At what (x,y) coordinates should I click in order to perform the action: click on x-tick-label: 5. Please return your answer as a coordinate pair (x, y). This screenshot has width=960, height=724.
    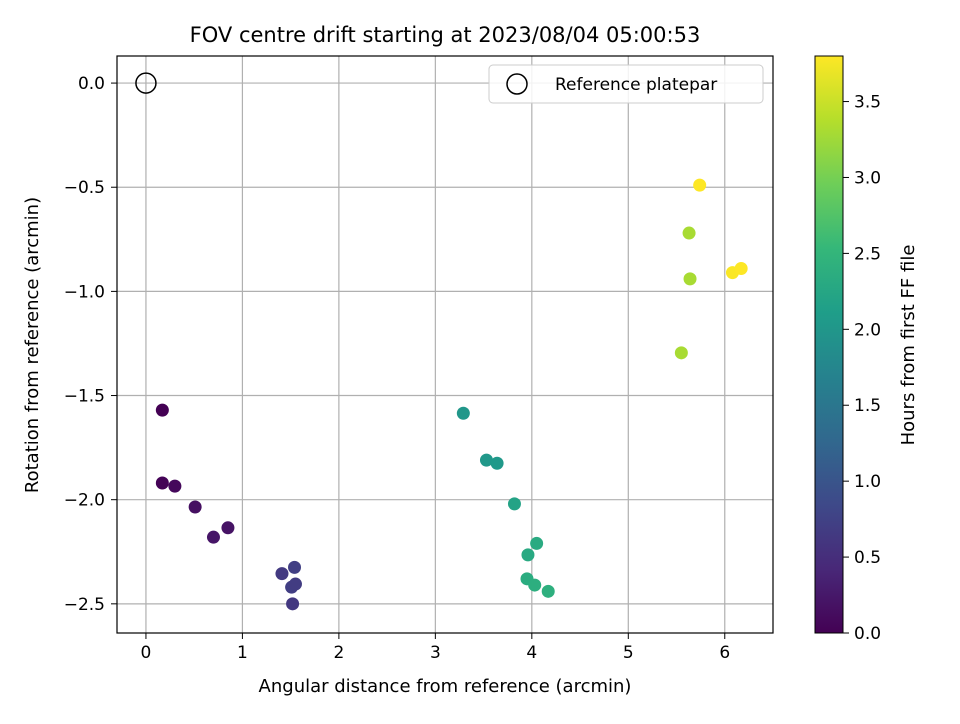
    Looking at the image, I should click on (628, 653).